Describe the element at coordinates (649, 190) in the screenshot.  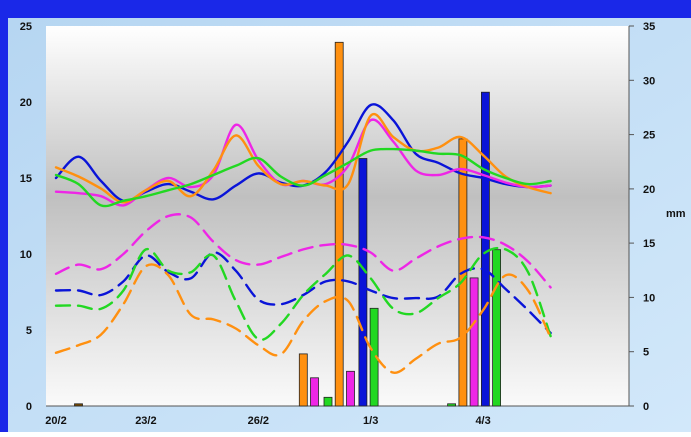
I see `right-tick-label: 20` at that location.